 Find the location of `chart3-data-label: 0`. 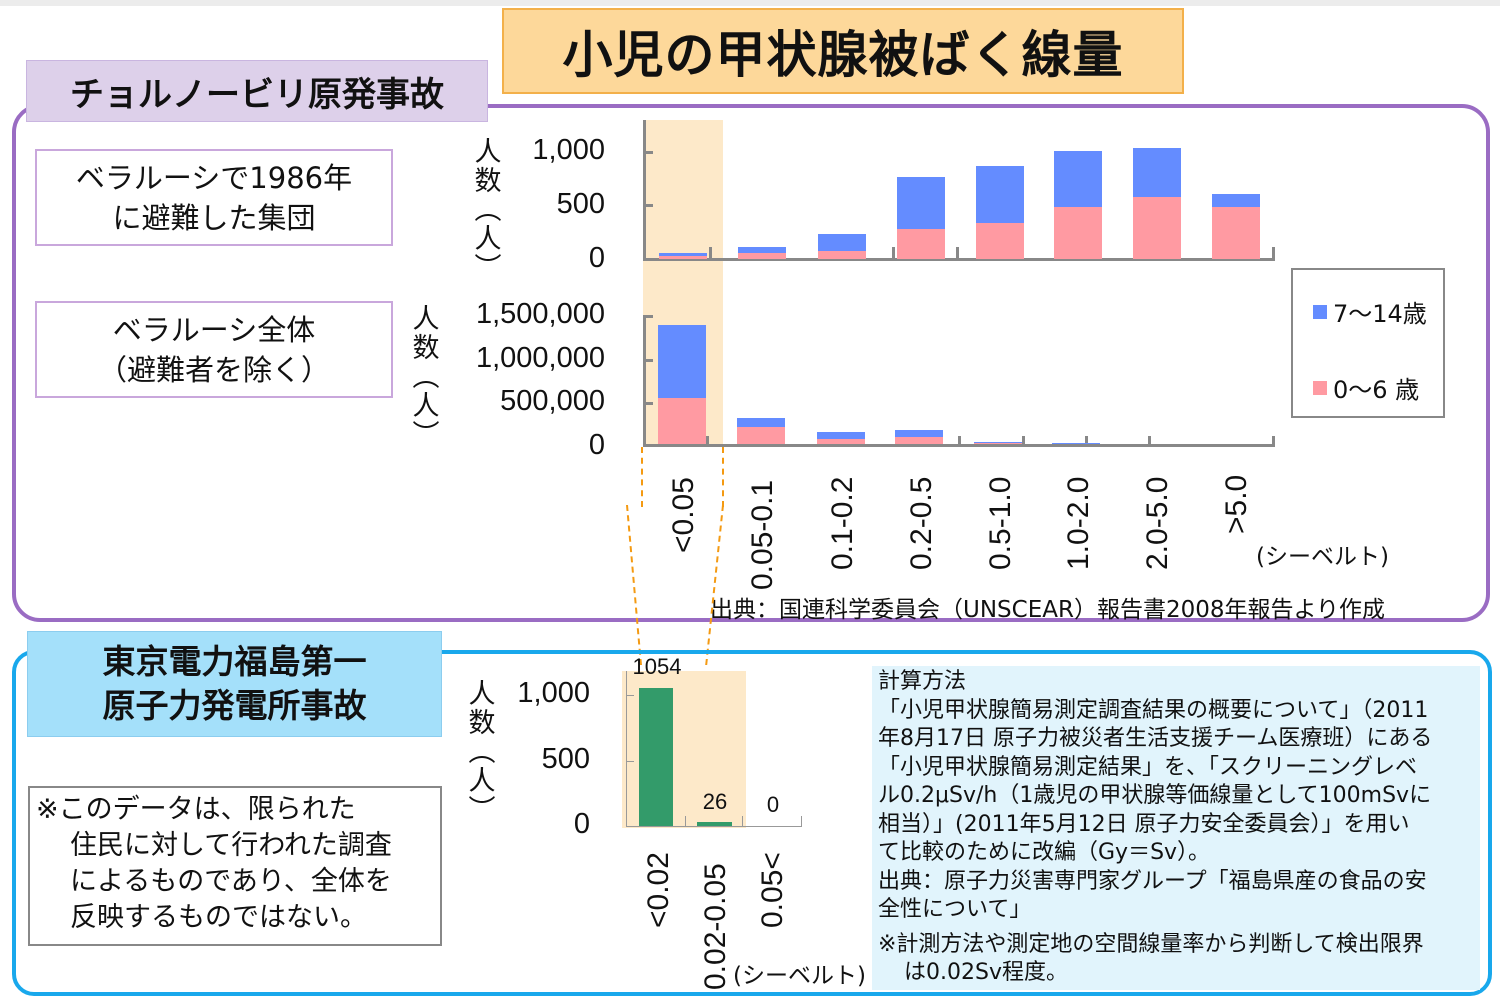

chart3-data-label: 0 is located at coordinates (773, 804).